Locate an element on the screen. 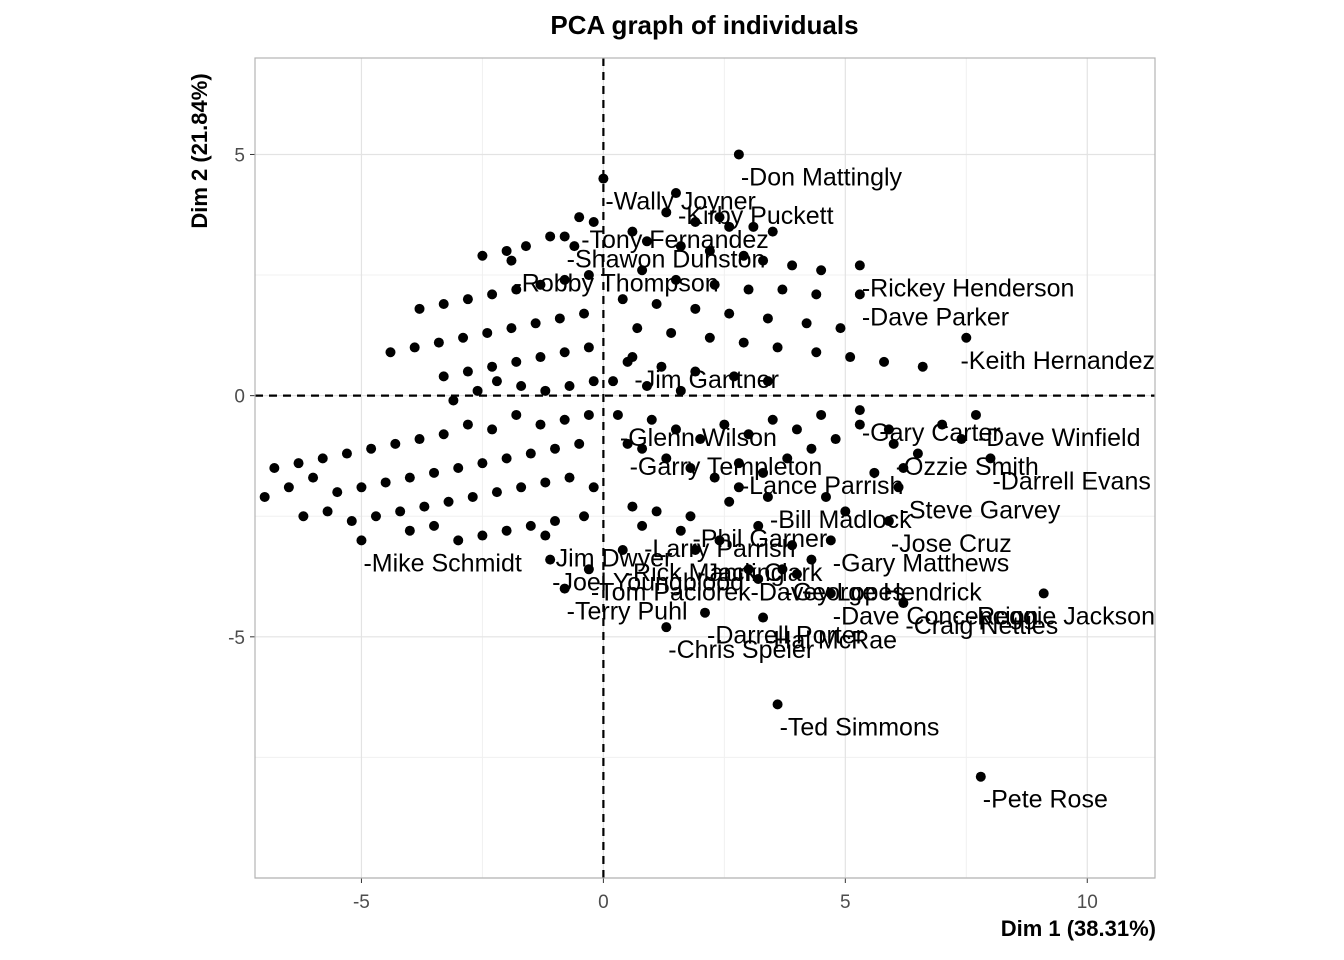 The width and height of the screenshot is (1344, 960). point-label: -Rick Manning is located at coordinates (705, 573).